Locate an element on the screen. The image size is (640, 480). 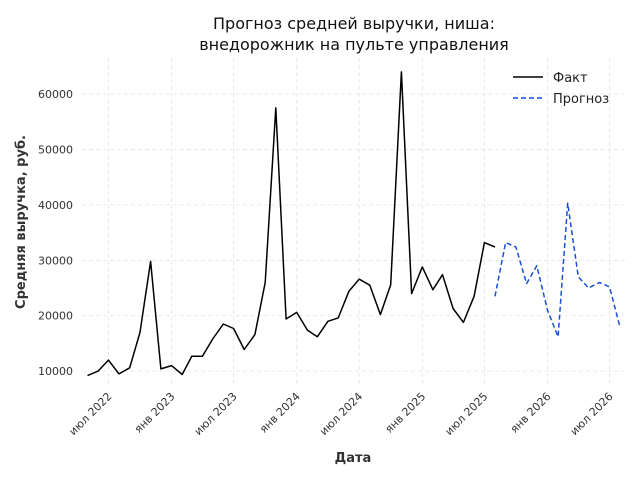
x-tick-label: янв 2024 is located at coordinates (280, 413).